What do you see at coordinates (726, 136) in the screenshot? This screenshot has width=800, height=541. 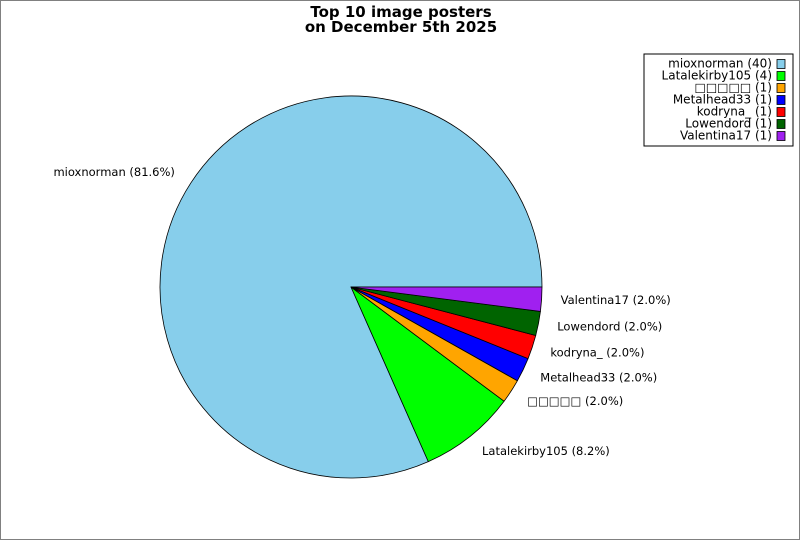 I see `legend-label-6: Valentina17 (1)` at bounding box center [726, 136].